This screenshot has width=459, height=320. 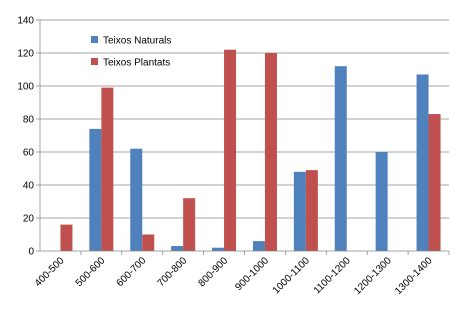 What do you see at coordinates (25, 87) in the screenshot?
I see `y-tick-label: 100` at bounding box center [25, 87].